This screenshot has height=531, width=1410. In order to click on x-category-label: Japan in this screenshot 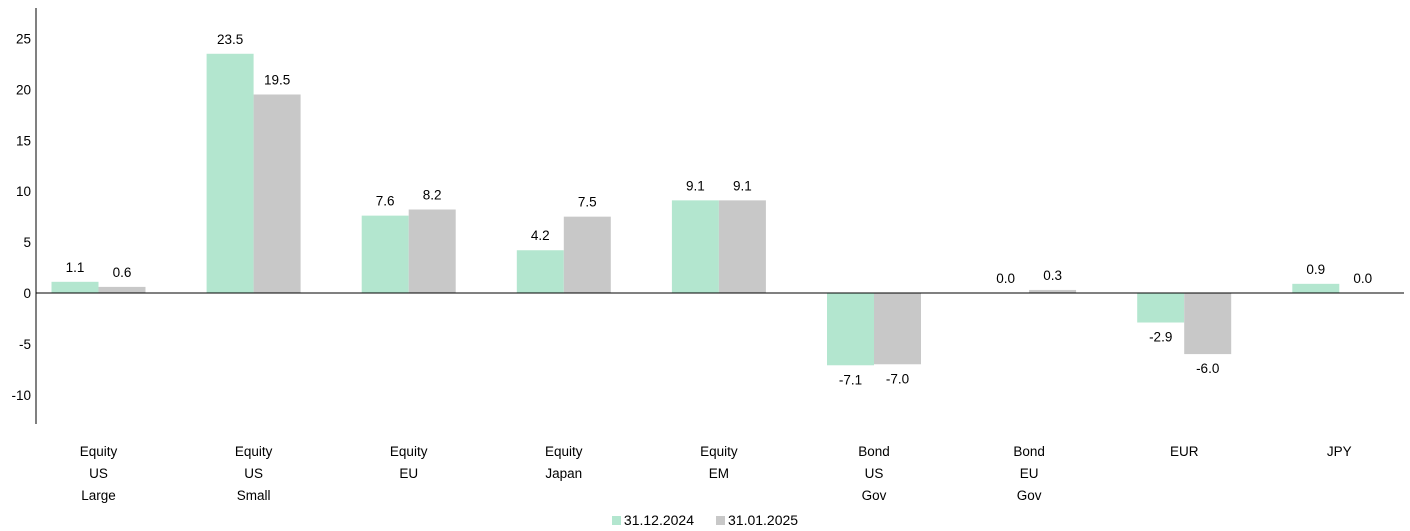, I will do `click(563, 473)`.